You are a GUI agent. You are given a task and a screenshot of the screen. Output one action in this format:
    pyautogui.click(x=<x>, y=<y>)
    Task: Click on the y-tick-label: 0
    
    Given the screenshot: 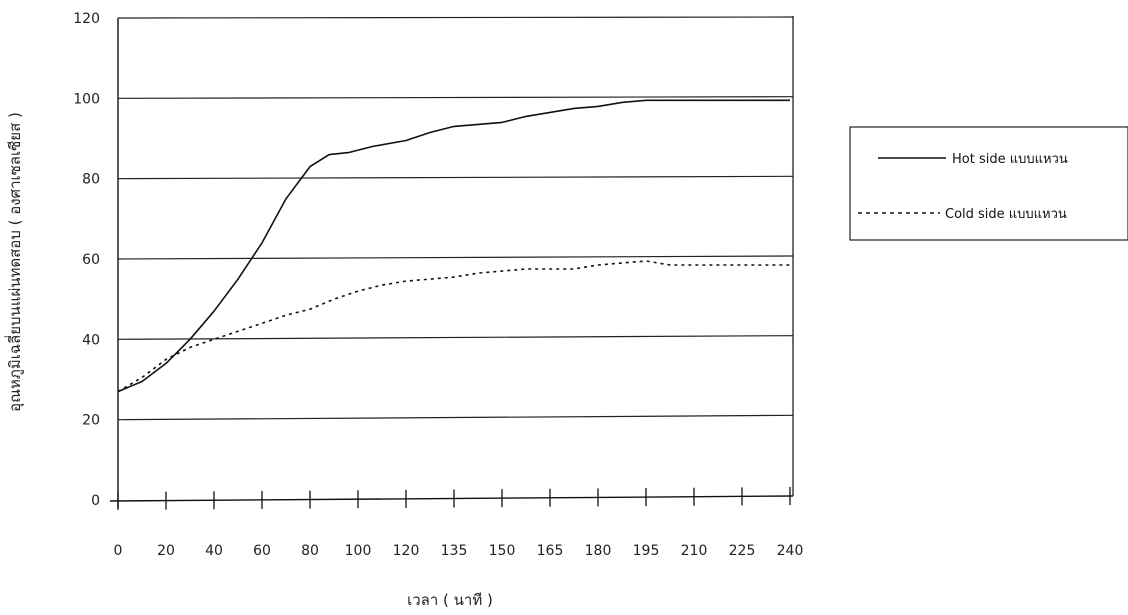 What is the action you would take?
    pyautogui.click(x=95, y=501)
    